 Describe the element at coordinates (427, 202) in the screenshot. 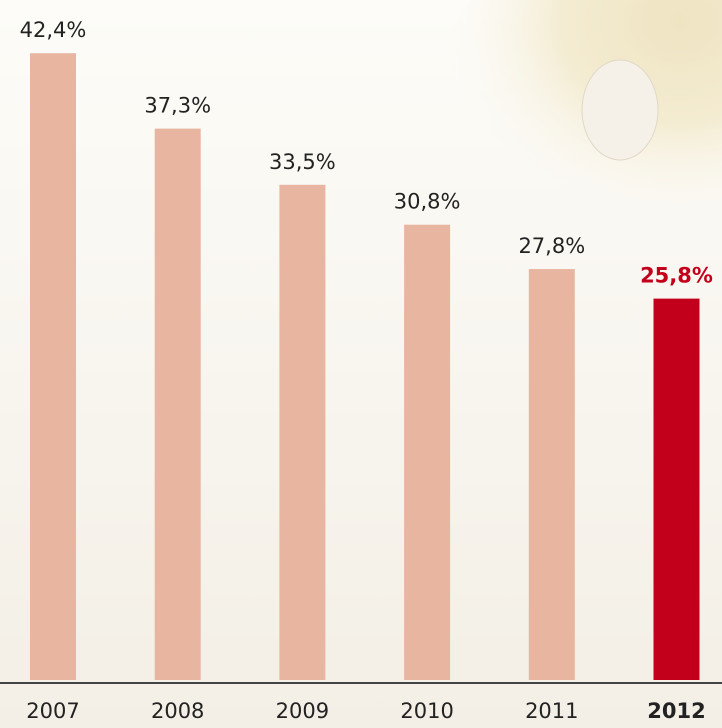

I see `value-label: 30,8%` at that location.